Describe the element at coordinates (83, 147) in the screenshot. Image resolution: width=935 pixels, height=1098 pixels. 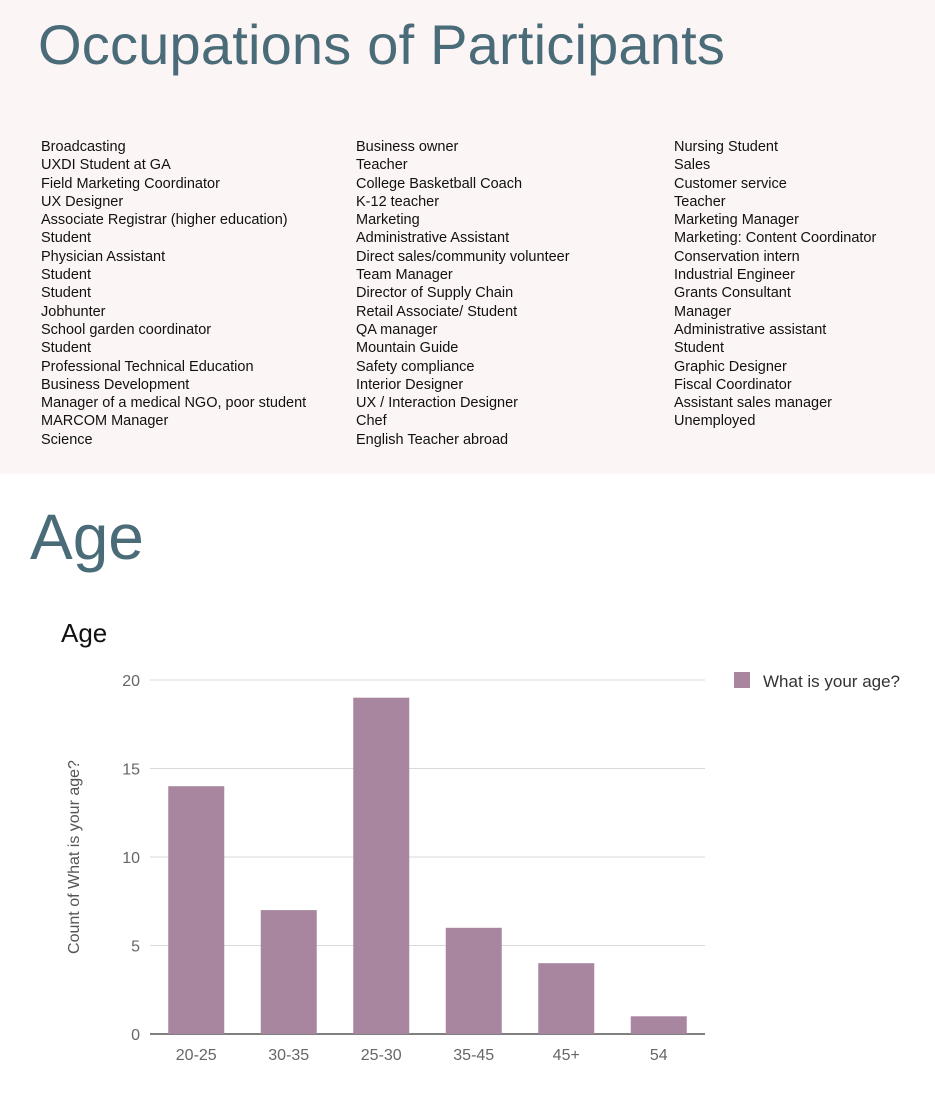
I see `occupation-item: Broadcasting` at that location.